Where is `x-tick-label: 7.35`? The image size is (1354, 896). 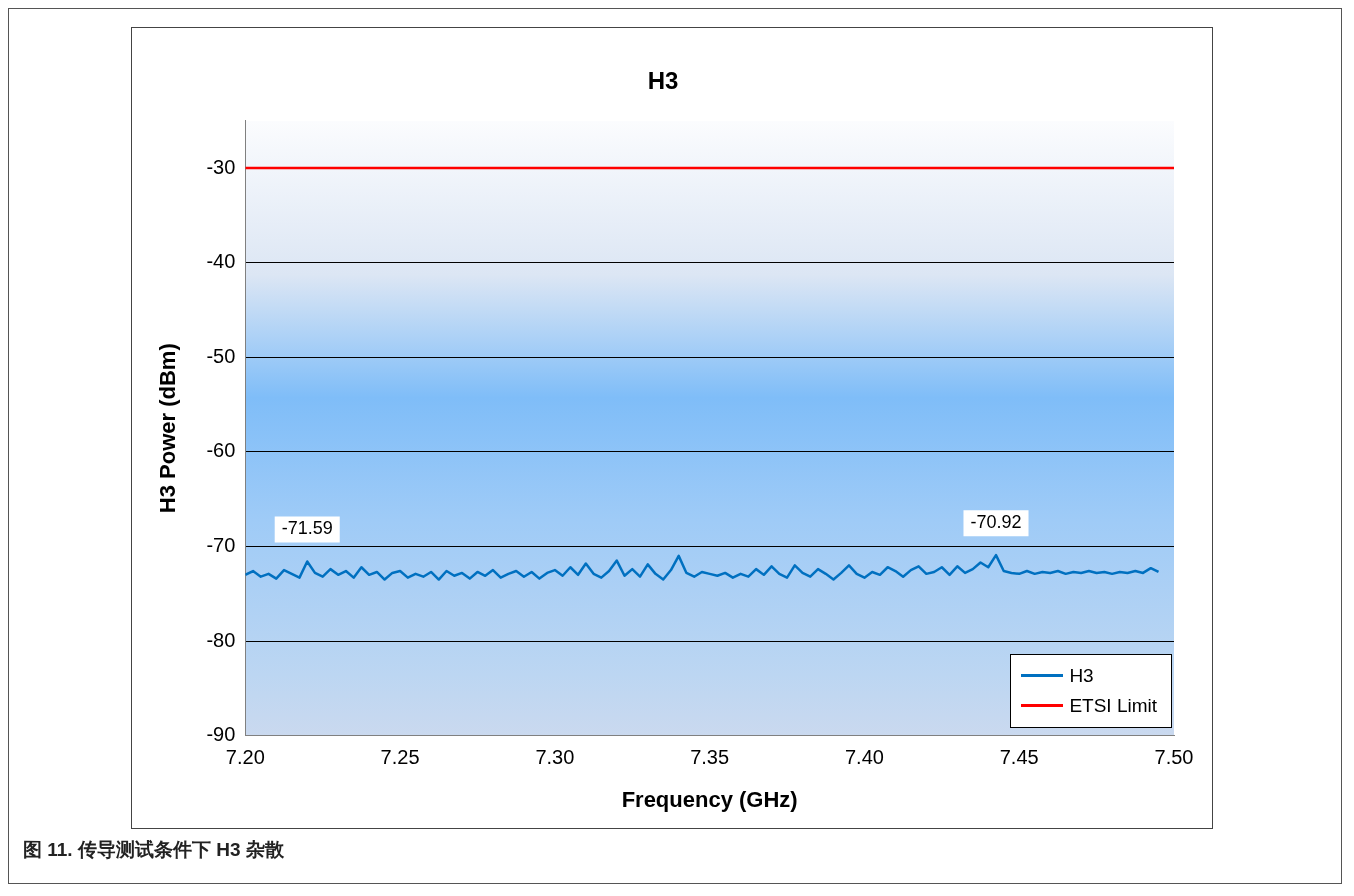 x-tick-label: 7.35 is located at coordinates (710, 757).